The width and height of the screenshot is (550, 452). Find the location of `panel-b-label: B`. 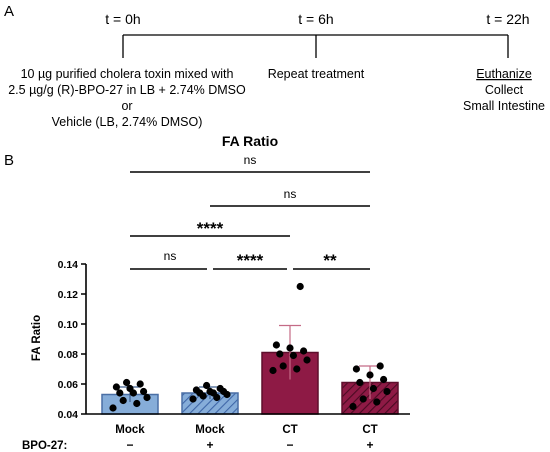

panel-b-label: B is located at coordinates (9, 160).